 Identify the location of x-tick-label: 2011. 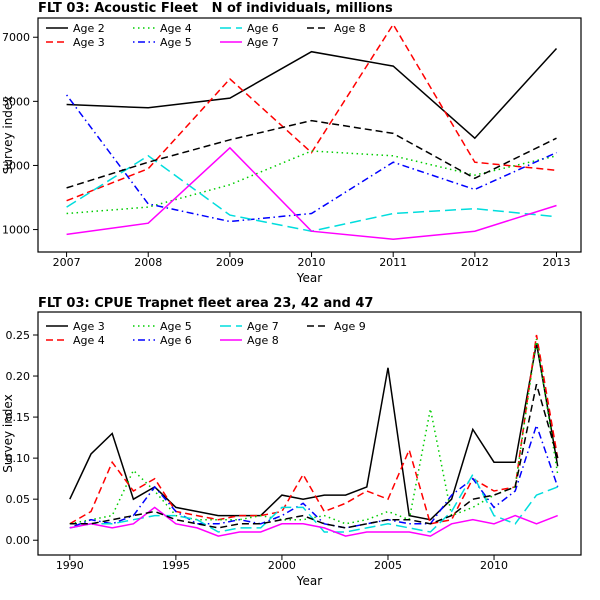
(393, 262).